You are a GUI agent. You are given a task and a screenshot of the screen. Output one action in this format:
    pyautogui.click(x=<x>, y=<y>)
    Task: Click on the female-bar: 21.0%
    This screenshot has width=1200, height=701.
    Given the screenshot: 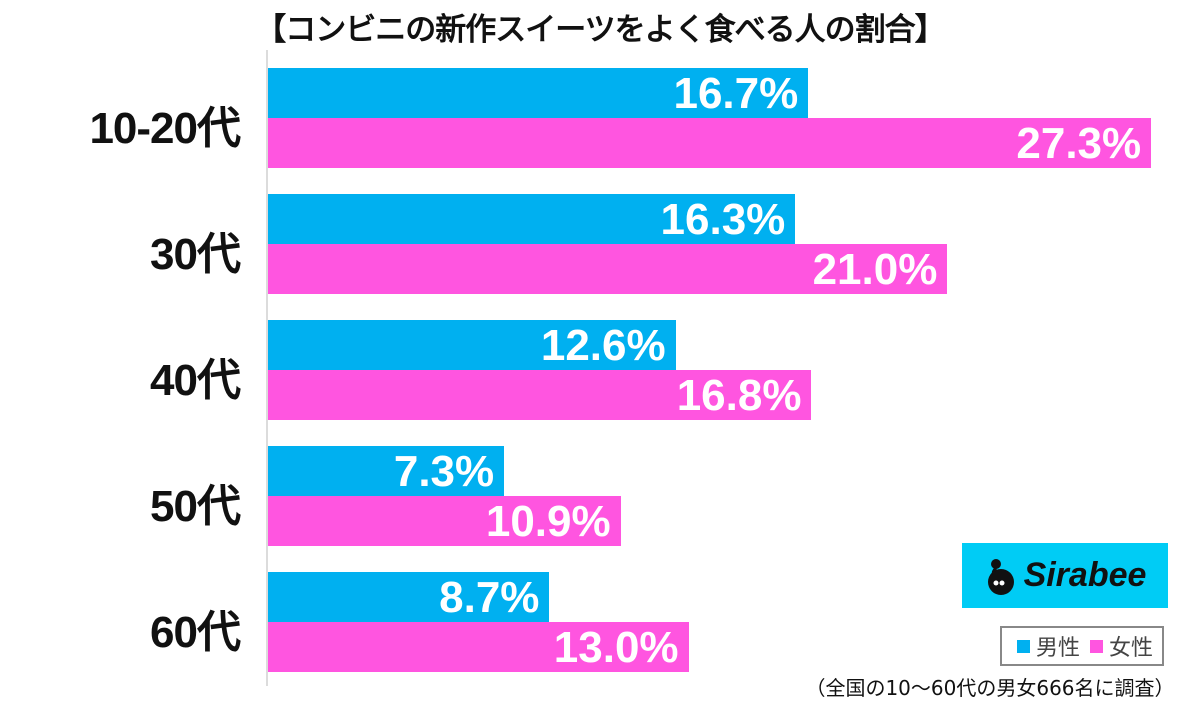 What is the action you would take?
    pyautogui.click(x=608, y=269)
    